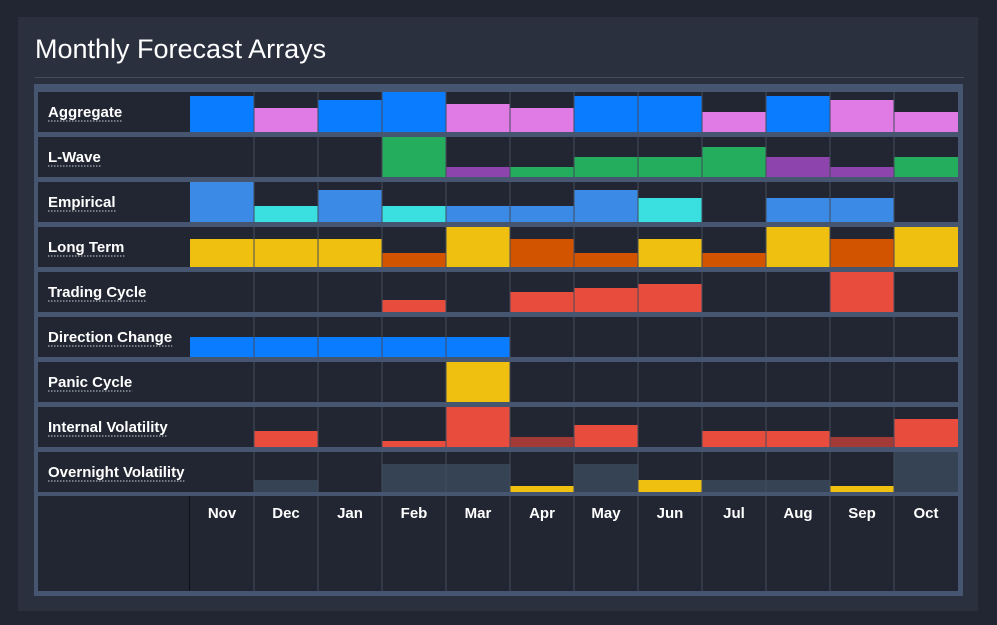 The image size is (997, 625). I want to click on month-label: Jun, so click(670, 513).